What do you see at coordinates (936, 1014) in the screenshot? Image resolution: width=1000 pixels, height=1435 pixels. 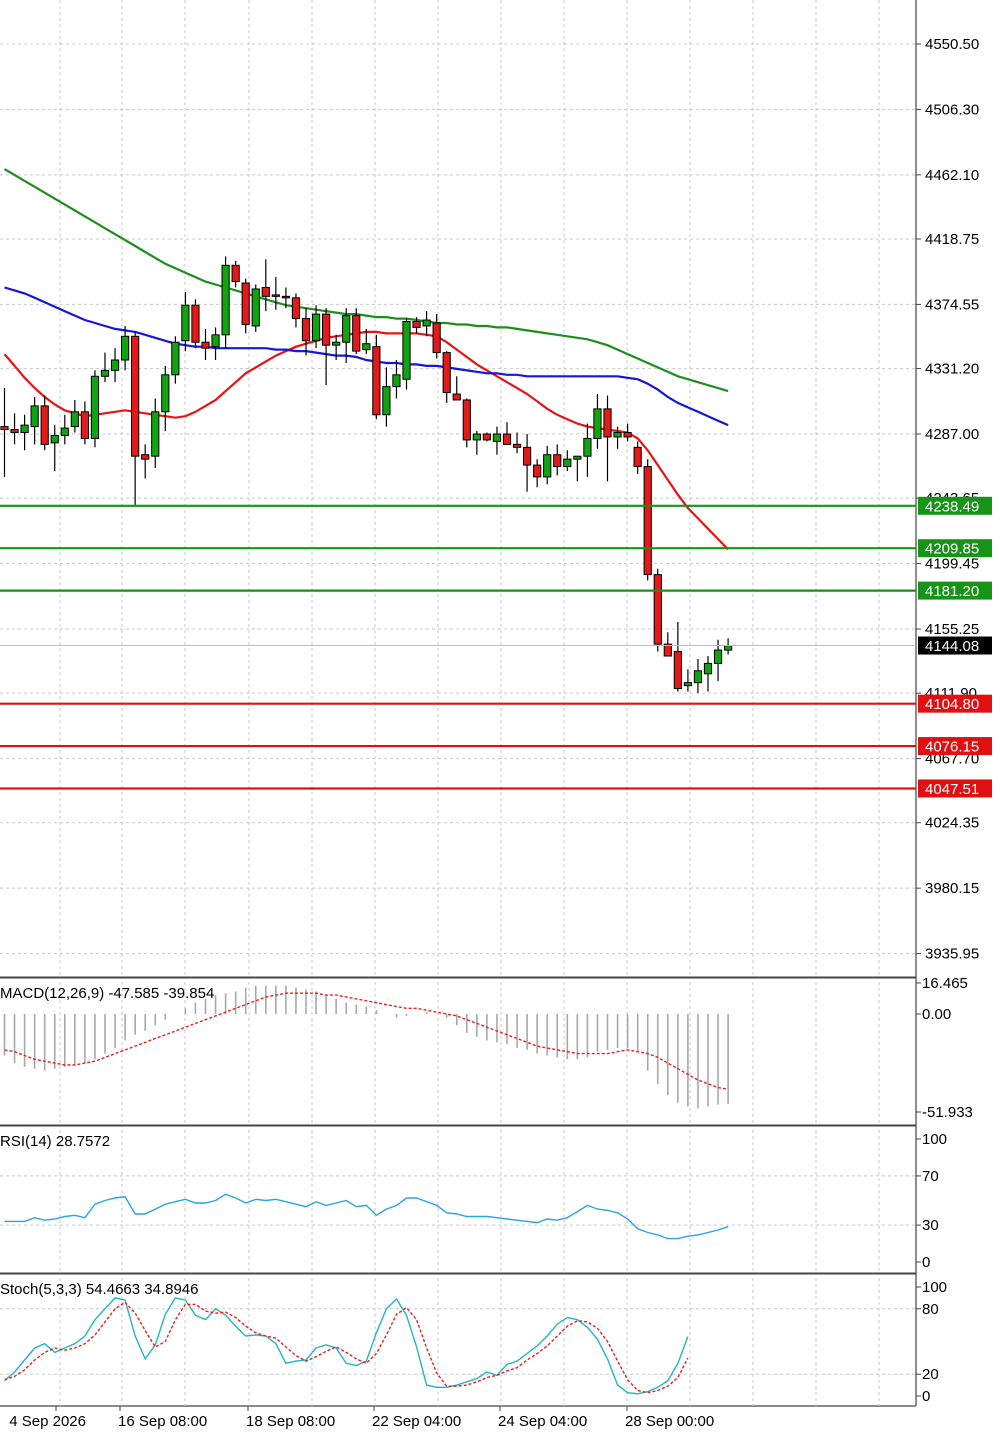 I see `macd-y-tick-label: 0.00` at bounding box center [936, 1014].